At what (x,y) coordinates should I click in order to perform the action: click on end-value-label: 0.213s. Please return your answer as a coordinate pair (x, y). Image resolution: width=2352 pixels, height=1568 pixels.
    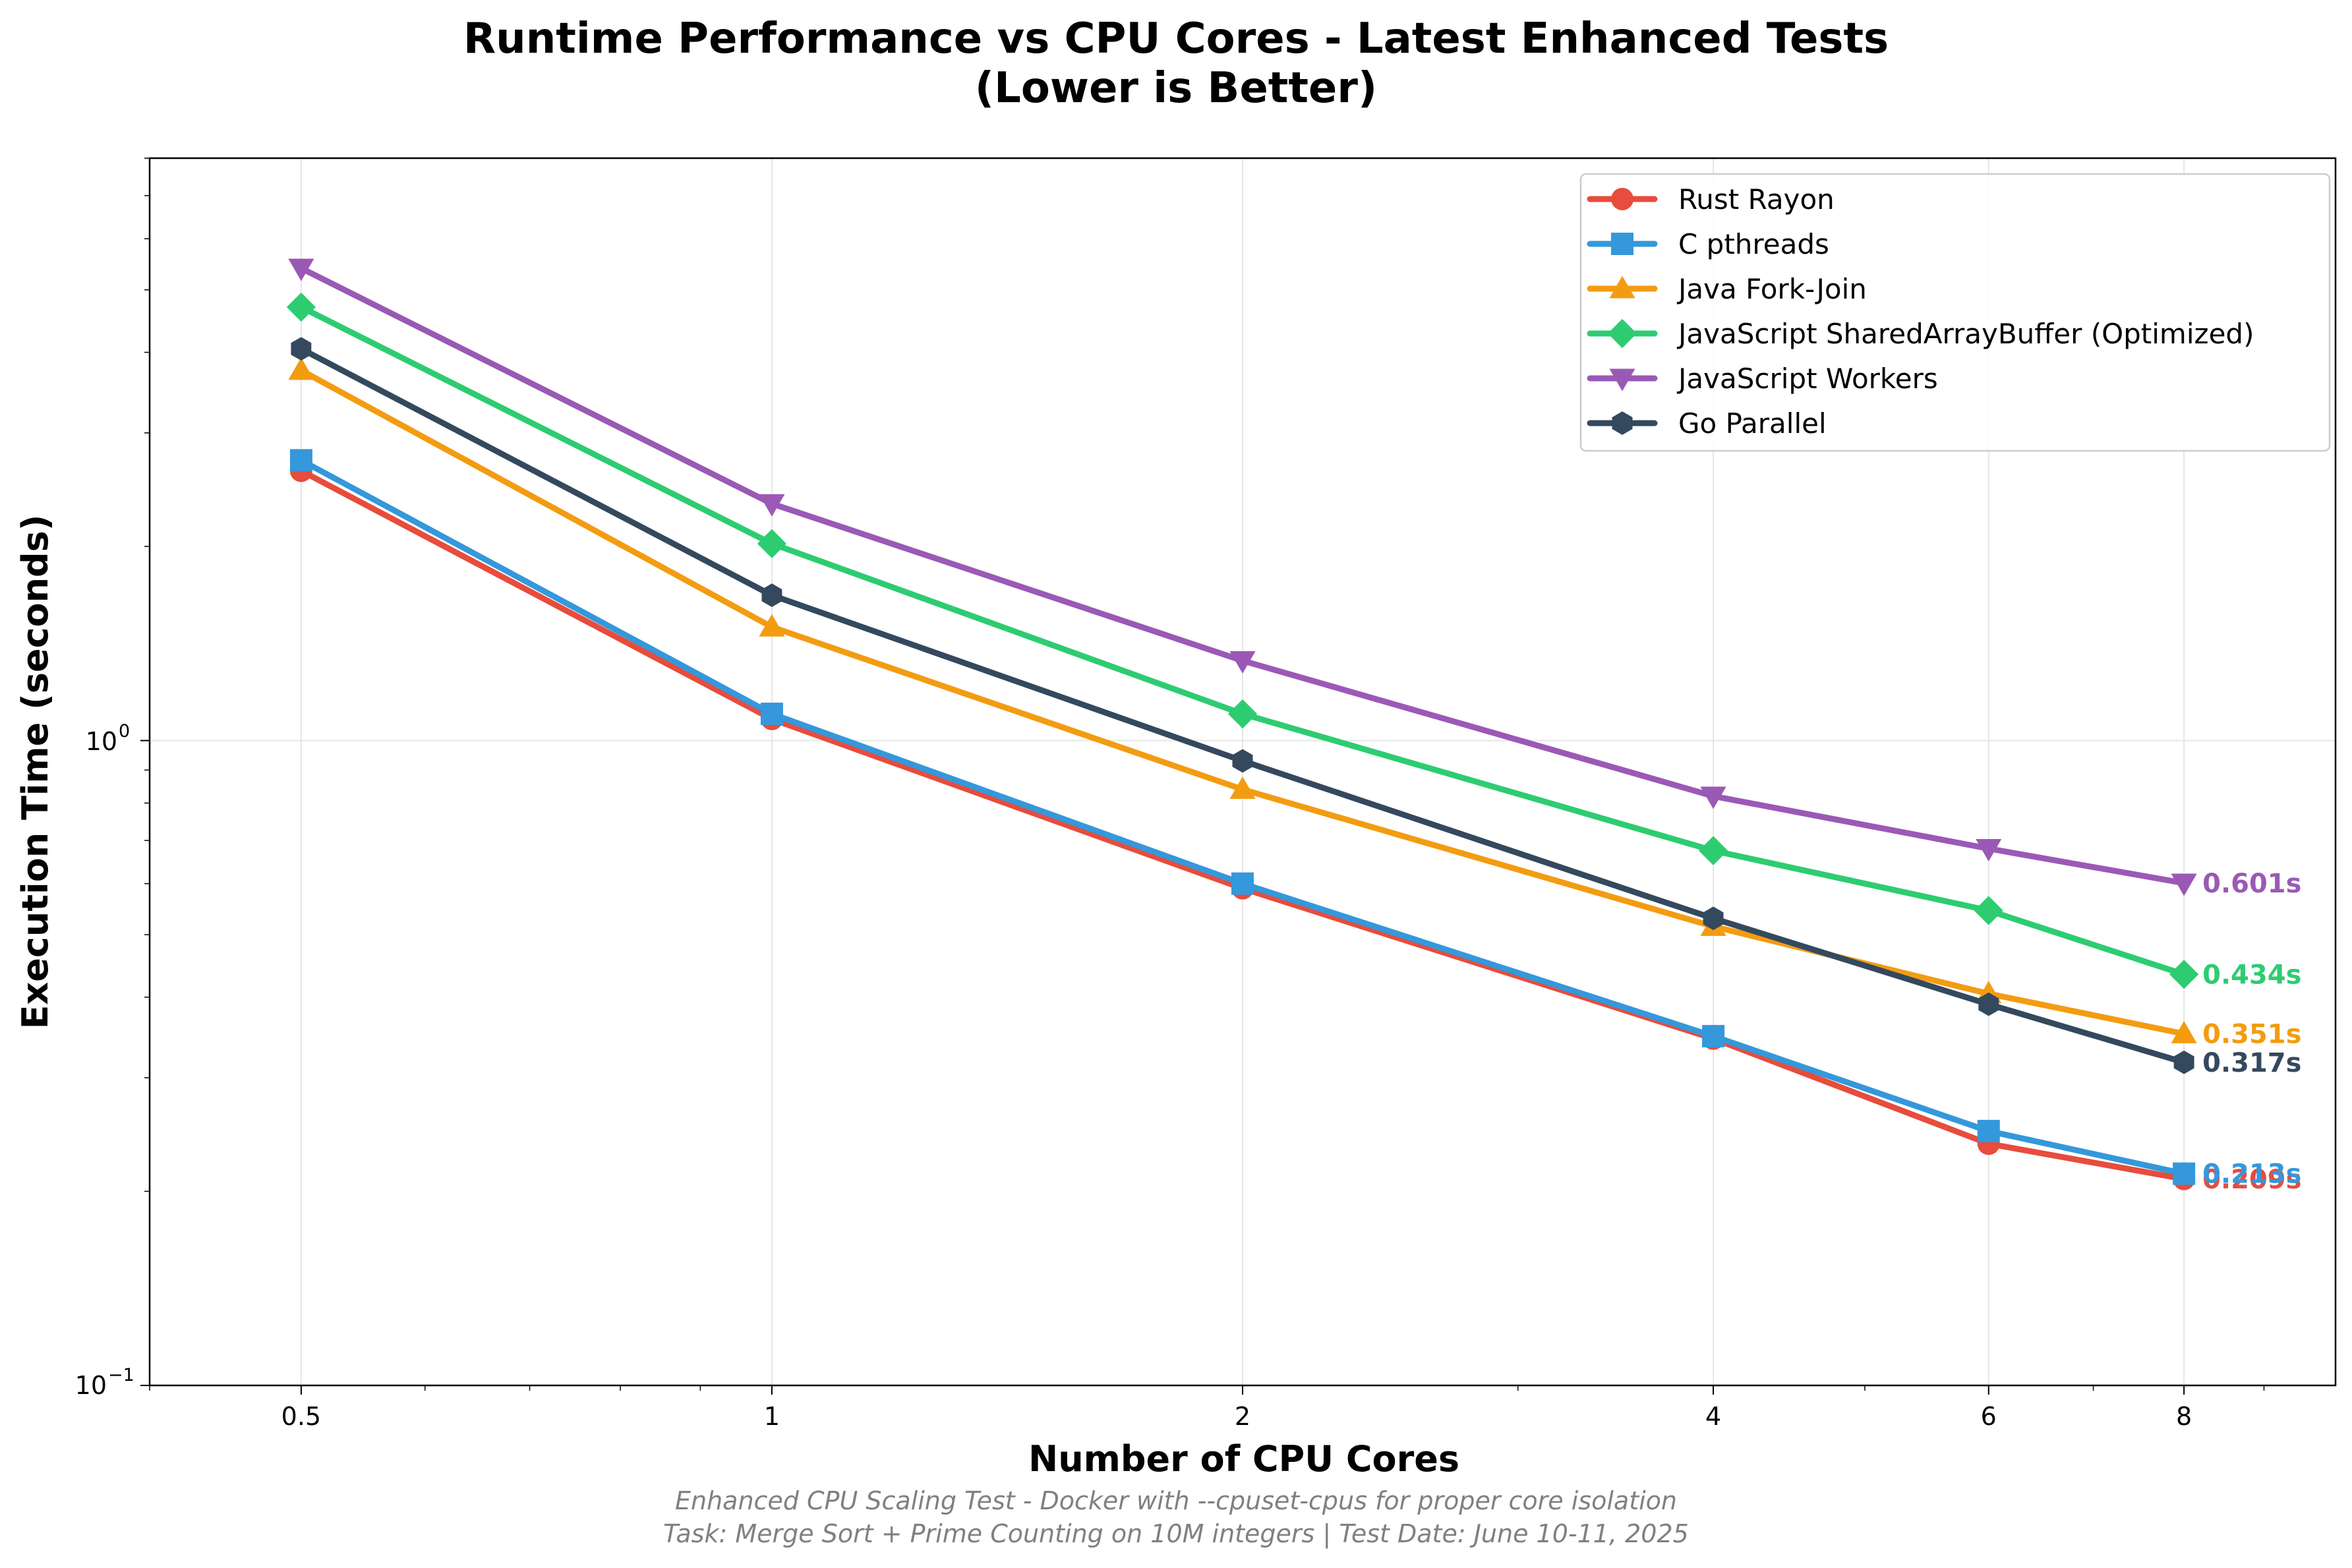
    Looking at the image, I should click on (2251, 1174).